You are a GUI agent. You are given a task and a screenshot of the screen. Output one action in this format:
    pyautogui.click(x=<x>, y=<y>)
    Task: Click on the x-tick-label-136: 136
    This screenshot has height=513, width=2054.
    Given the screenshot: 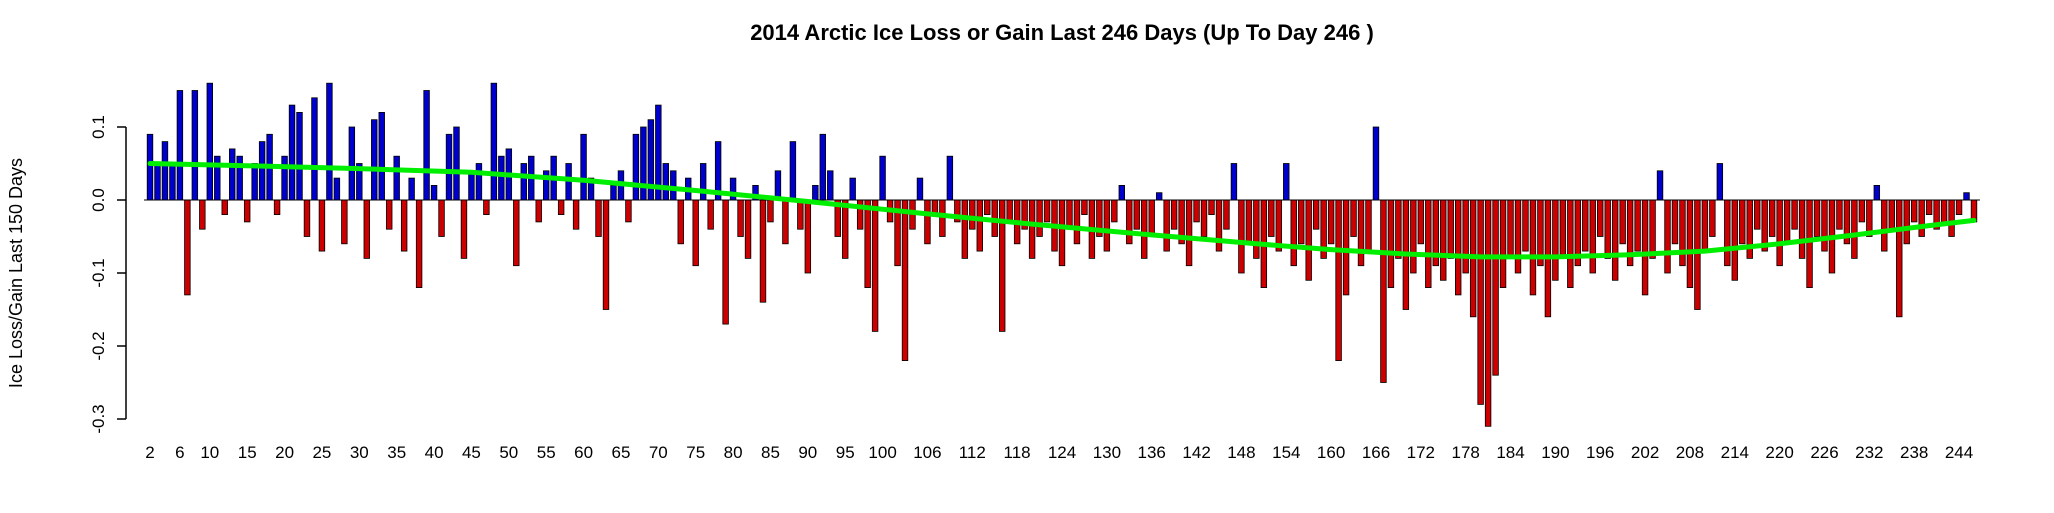 What is the action you would take?
    pyautogui.click(x=1152, y=452)
    